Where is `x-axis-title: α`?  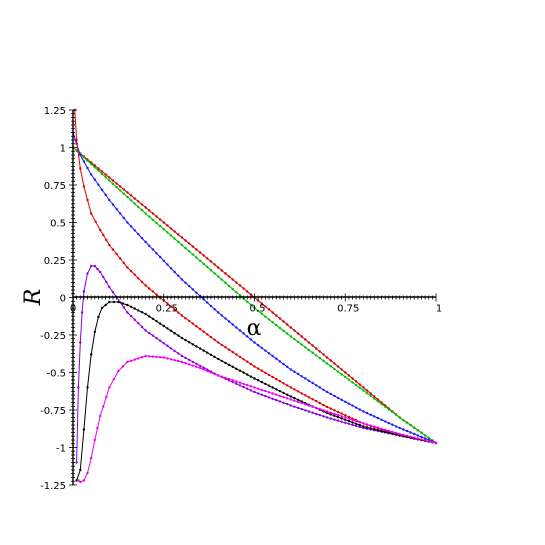
x-axis-title: α is located at coordinates (254, 328).